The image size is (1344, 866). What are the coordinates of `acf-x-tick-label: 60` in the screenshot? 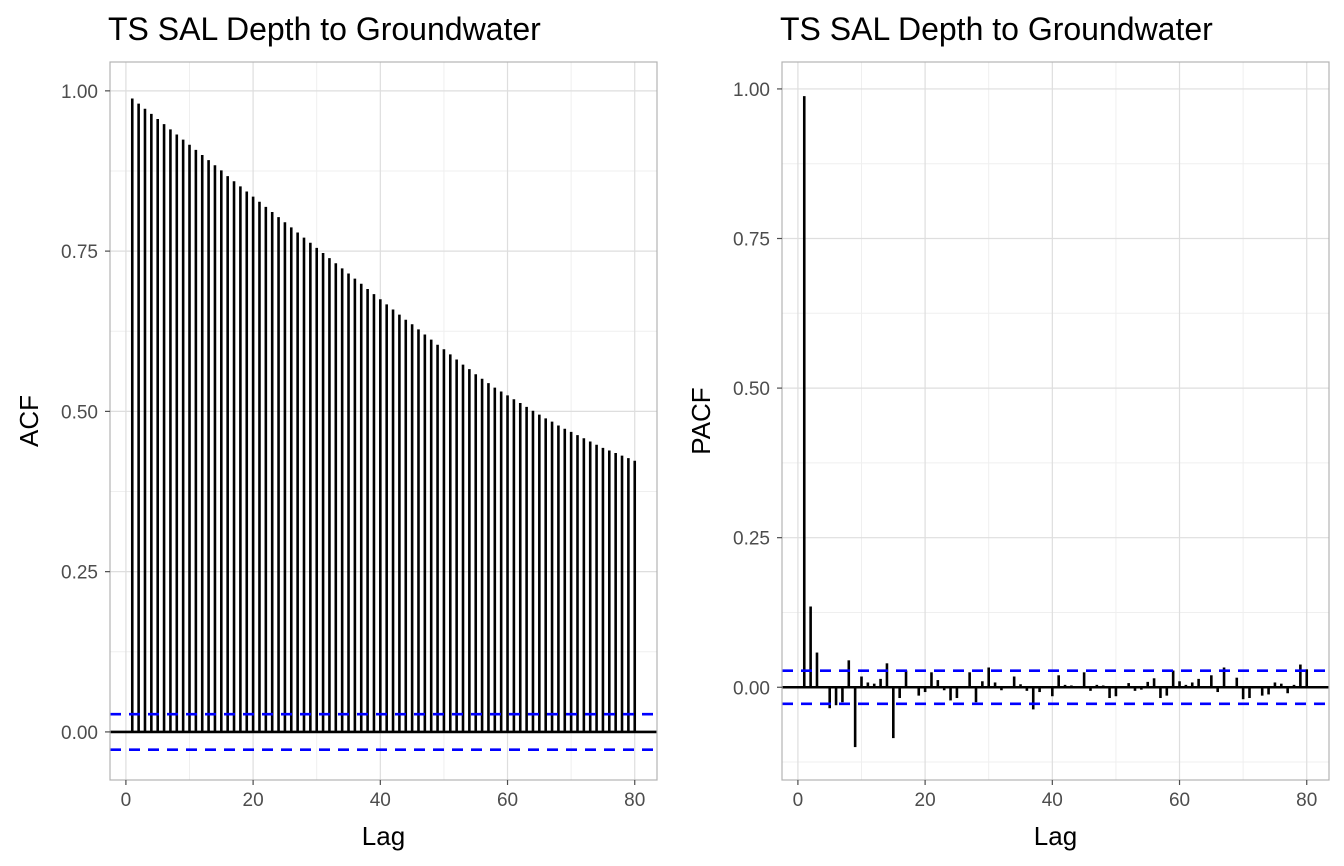 It's located at (507, 800).